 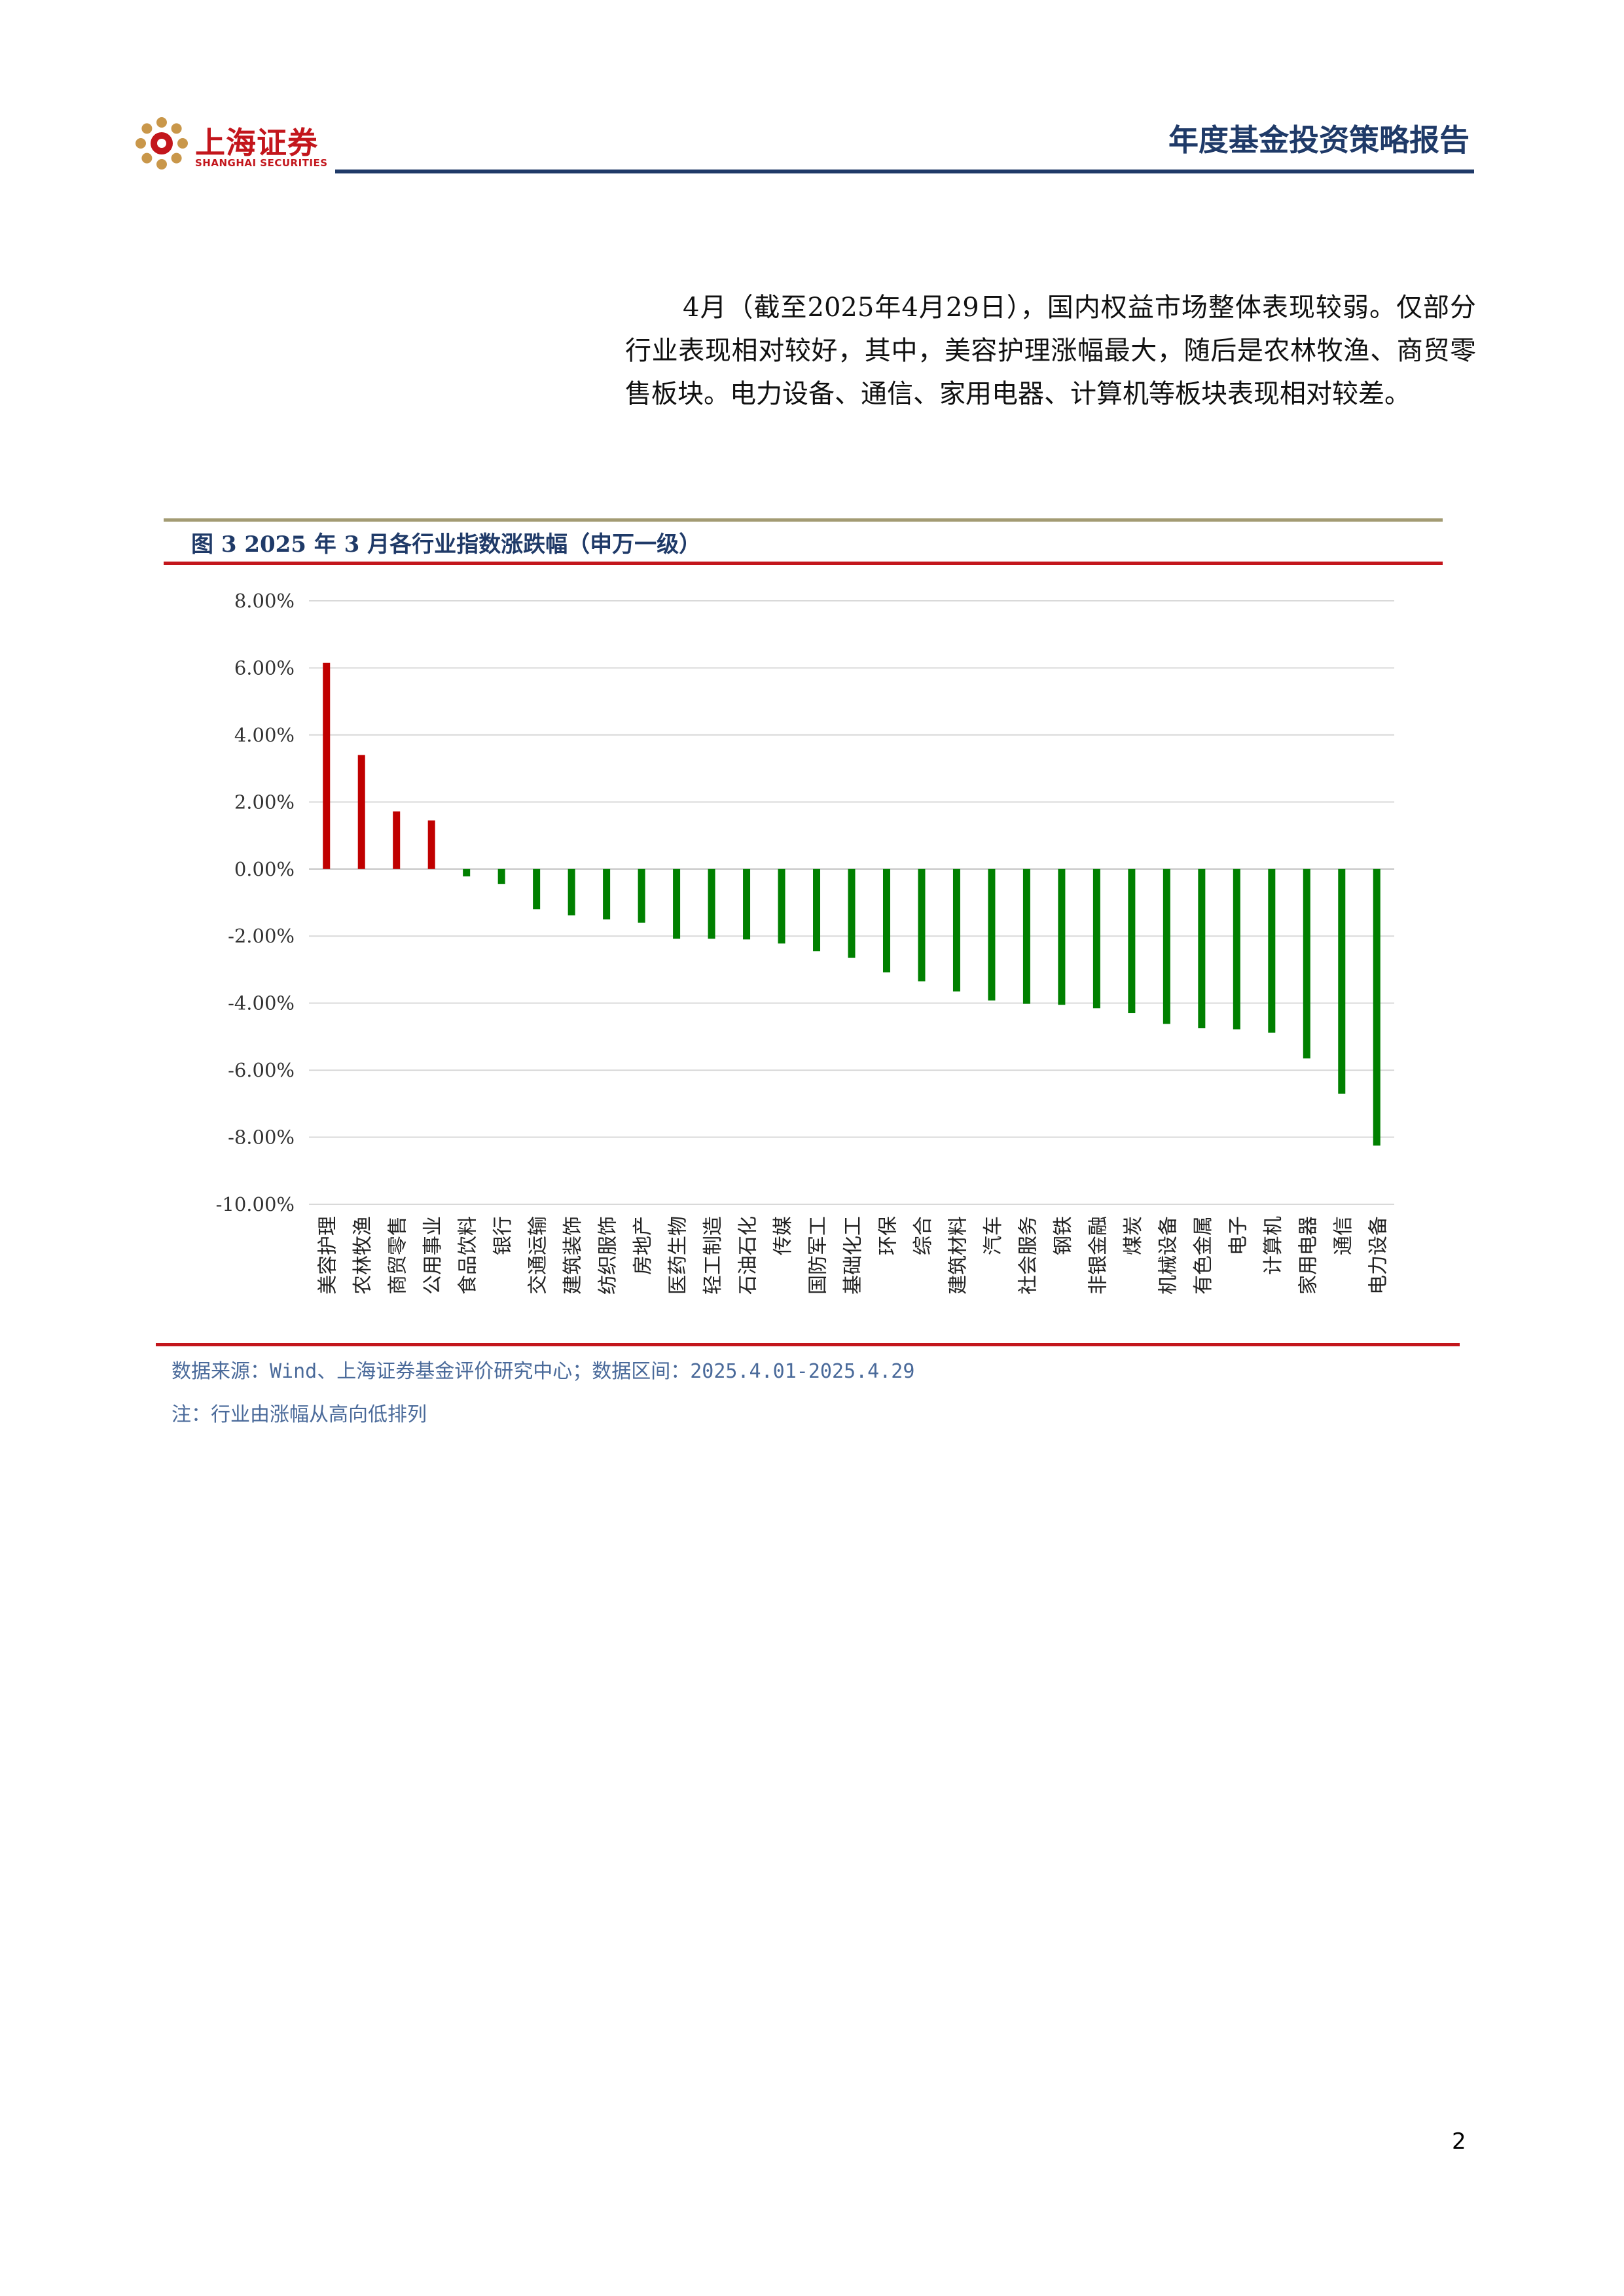 What do you see at coordinates (446, 544) in the screenshot?
I see `figure-title: 图 3 2025 年 3 月各行业指数涨跌幅（申万一级）` at bounding box center [446, 544].